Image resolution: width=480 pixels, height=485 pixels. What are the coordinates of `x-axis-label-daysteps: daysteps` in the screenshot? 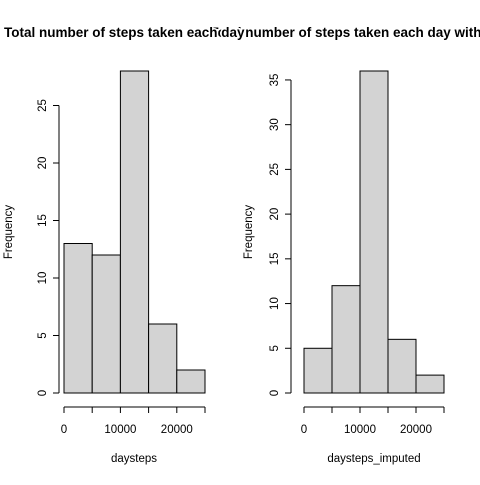 It's located at (134, 459).